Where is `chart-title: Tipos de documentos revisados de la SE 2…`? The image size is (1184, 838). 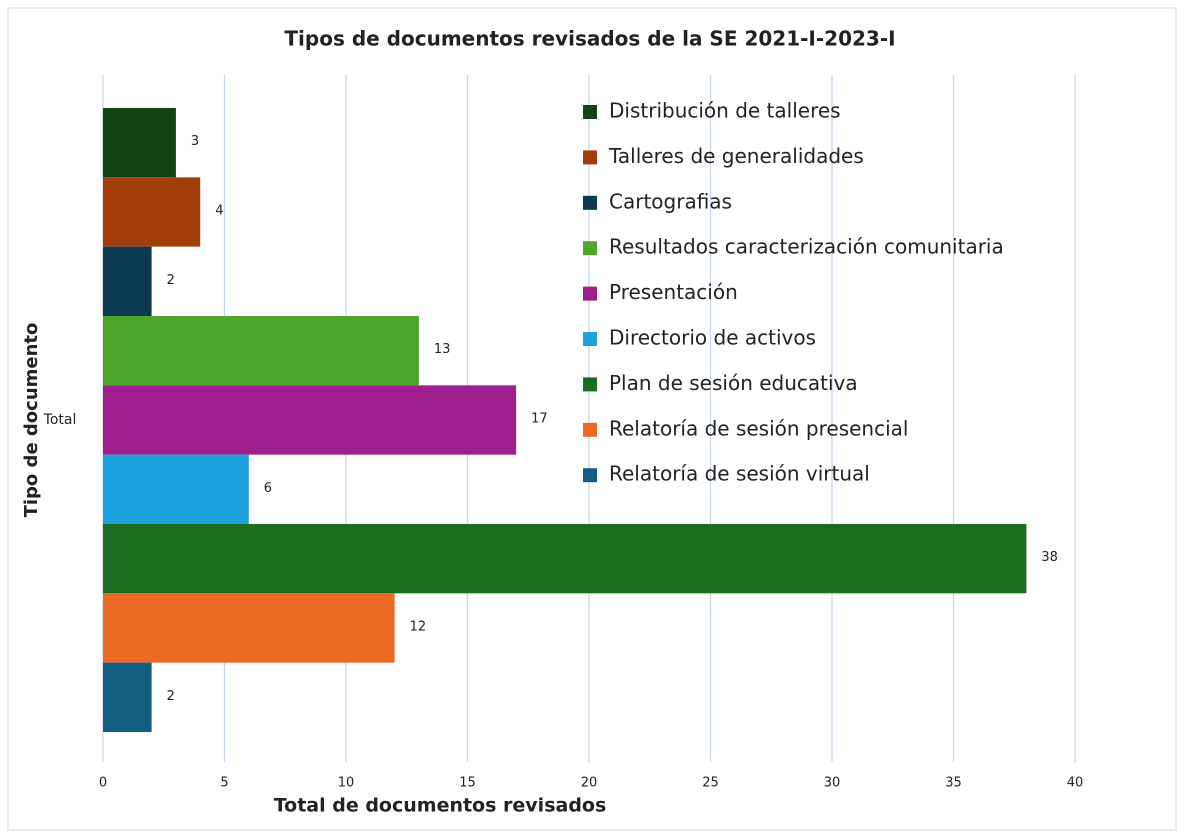 chart-title: Tipos de documentos revisados de la SE 2… is located at coordinates (589, 39).